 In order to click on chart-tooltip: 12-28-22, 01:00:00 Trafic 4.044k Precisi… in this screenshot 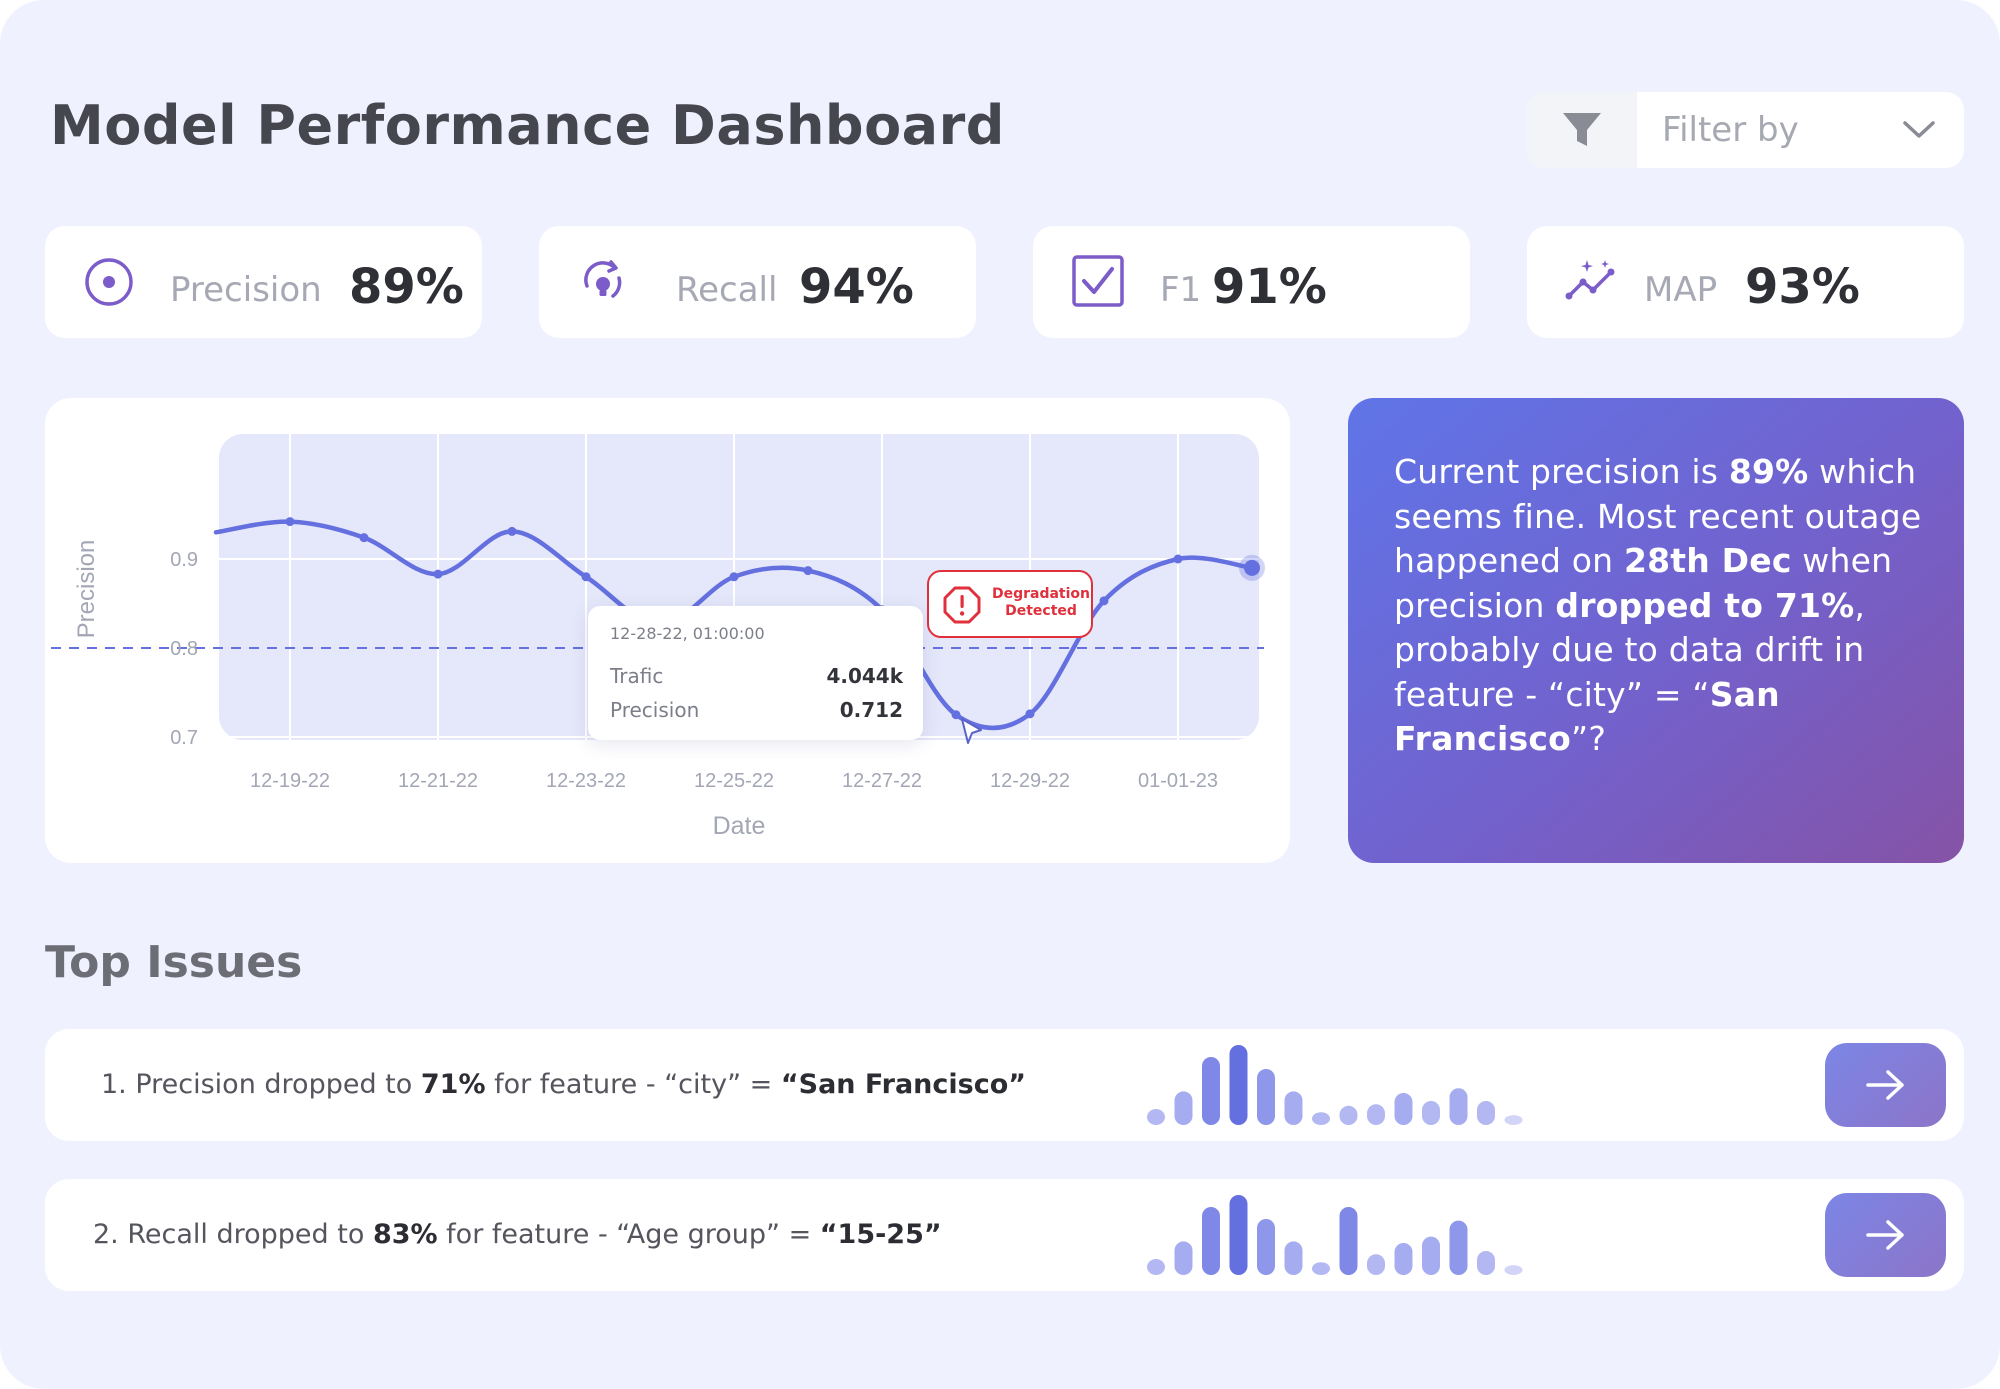, I will do `click(755, 673)`.